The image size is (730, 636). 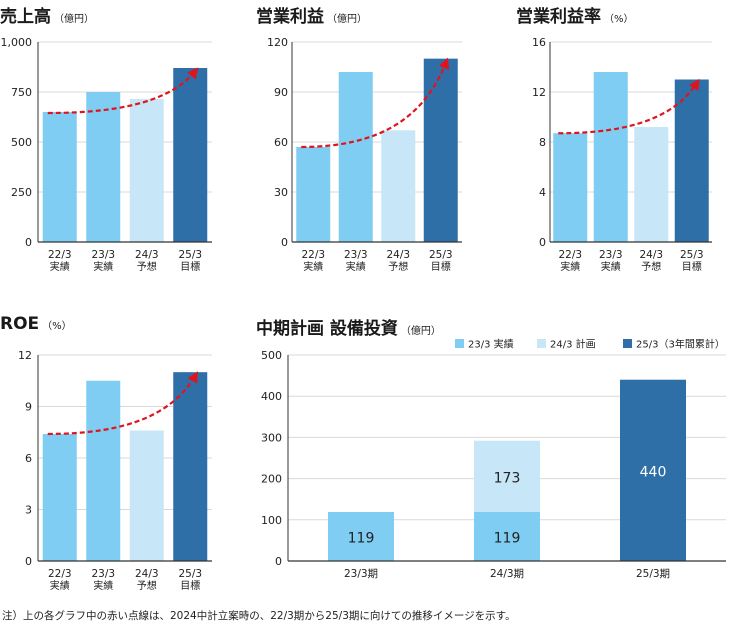 What do you see at coordinates (28, 458) in the screenshot?
I see `y-tick-label: 6` at bounding box center [28, 458].